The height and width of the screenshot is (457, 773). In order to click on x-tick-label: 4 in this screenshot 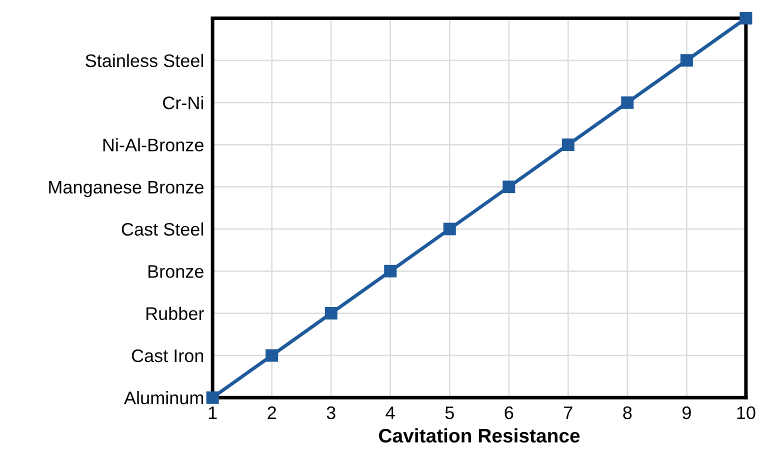, I will do `click(390, 413)`.